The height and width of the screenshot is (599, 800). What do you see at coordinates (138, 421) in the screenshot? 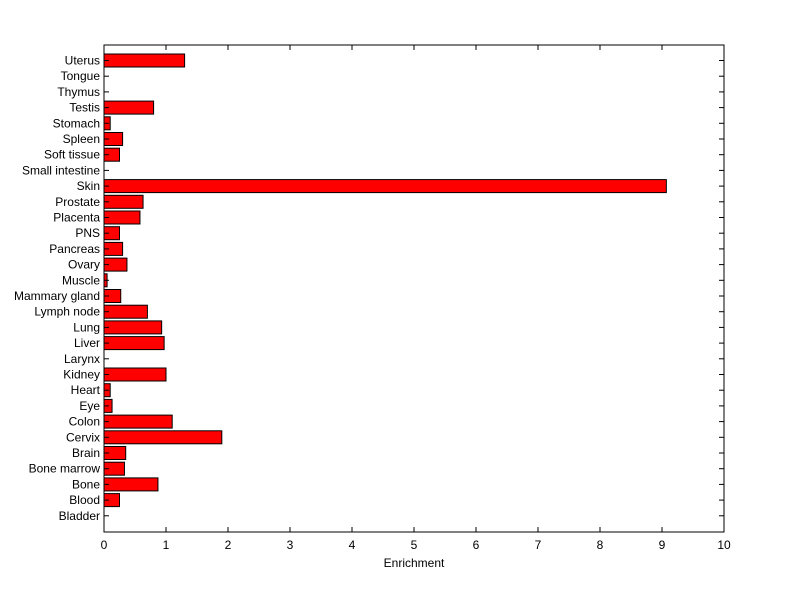
I see `bar-colon` at bounding box center [138, 421].